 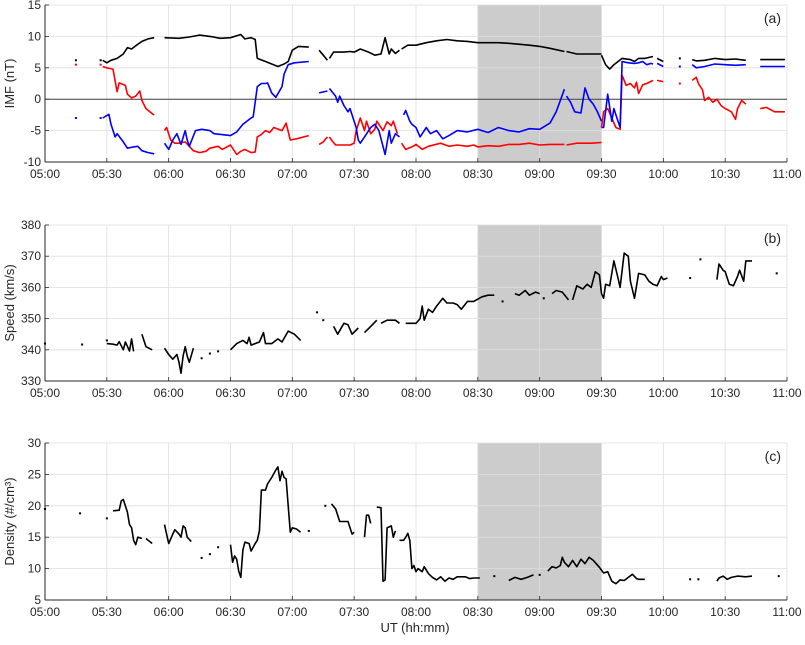 I want to click on y-axis-label: IMF (nT), so click(x=9, y=84).